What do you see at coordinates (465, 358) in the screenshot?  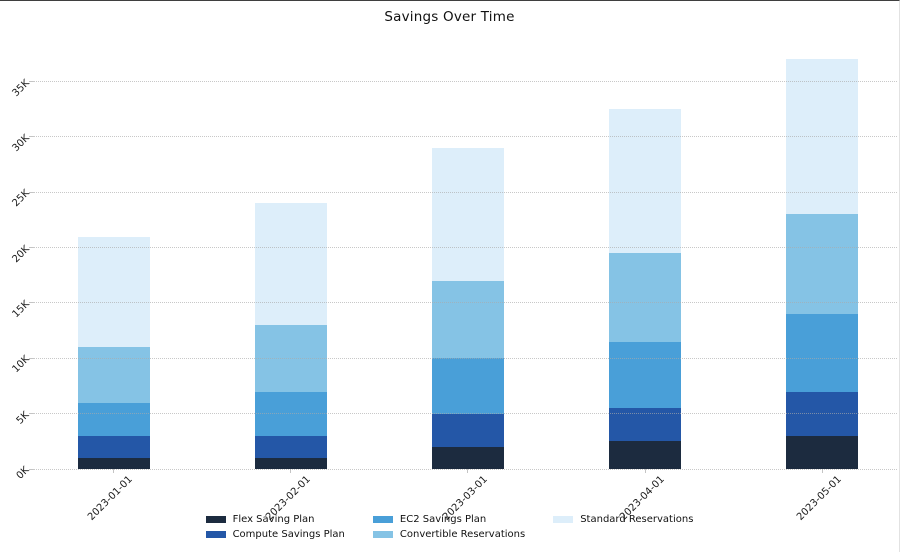 I see `gridline-10K` at bounding box center [465, 358].